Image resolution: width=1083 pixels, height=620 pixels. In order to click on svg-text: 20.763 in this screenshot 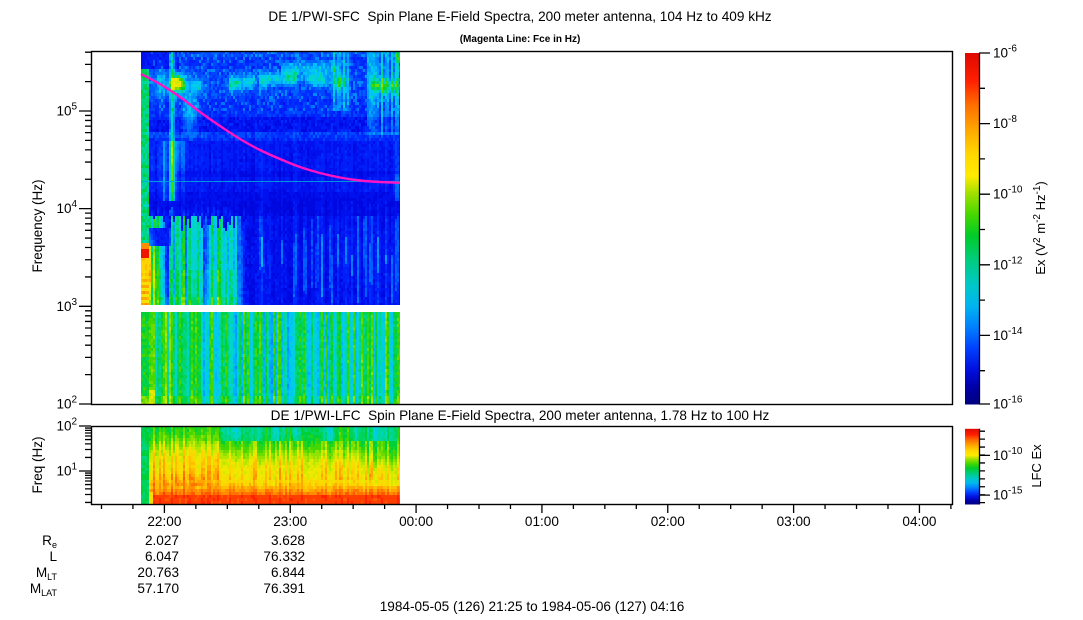, I will do `click(158, 572)`.